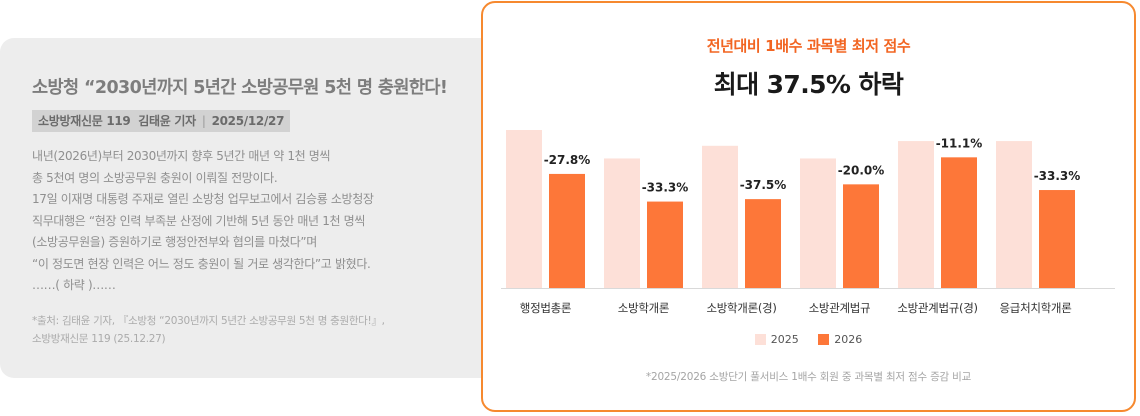 This screenshot has height=416, width=1140. Describe the element at coordinates (240, 88) in the screenshot. I see `news-title: 소방청 “2030년까지 5년간 소방공무원 5천 명 충원한다!` at that location.